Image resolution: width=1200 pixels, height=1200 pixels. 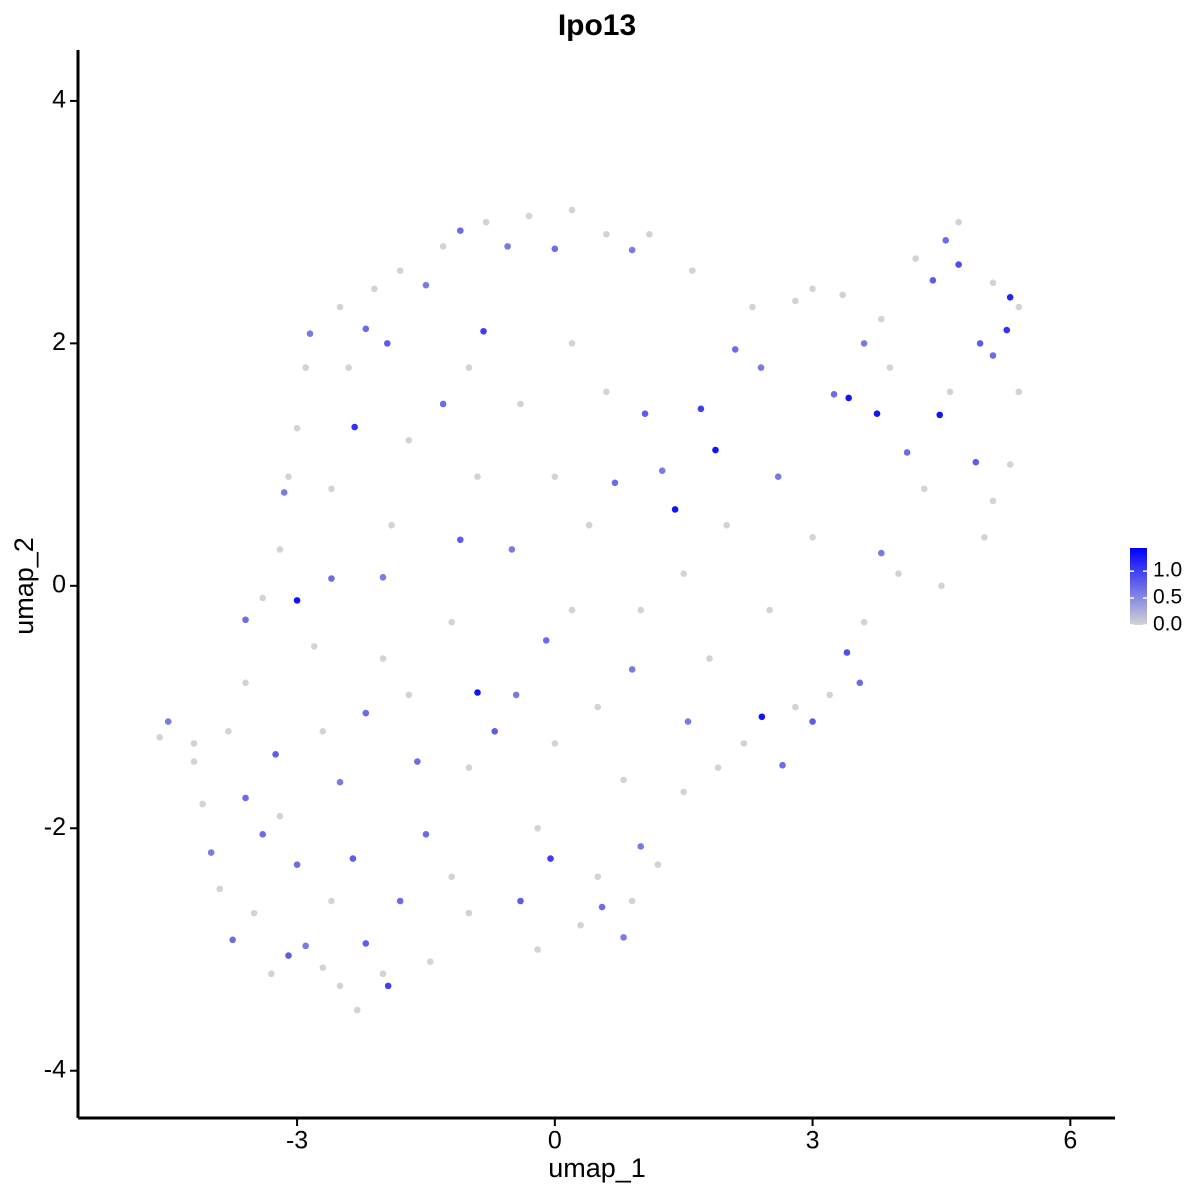 I want to click on x-tick-label: 3, so click(x=813, y=1141).